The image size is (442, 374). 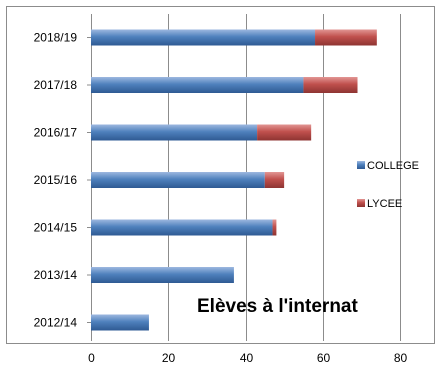 What do you see at coordinates (277, 306) in the screenshot?
I see `chart-title: Elèves à l'internat` at bounding box center [277, 306].